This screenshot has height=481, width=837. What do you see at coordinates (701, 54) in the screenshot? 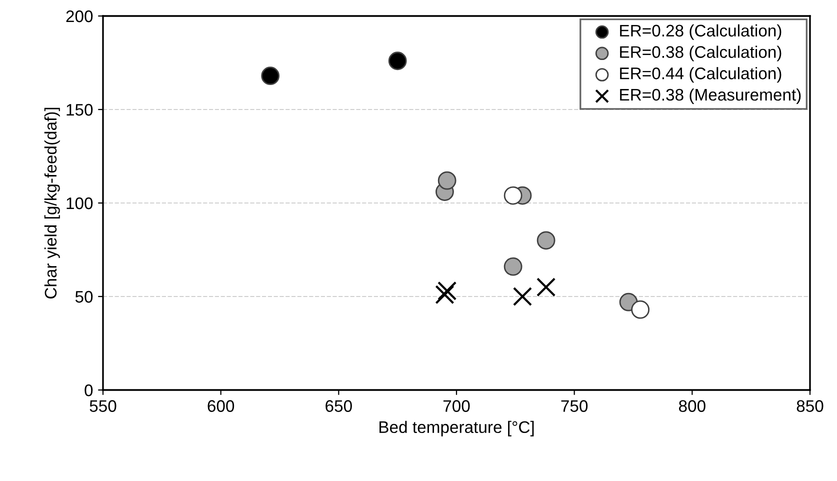
I see `legend-label: ER=0.38 (Calculation)` at bounding box center [701, 54].